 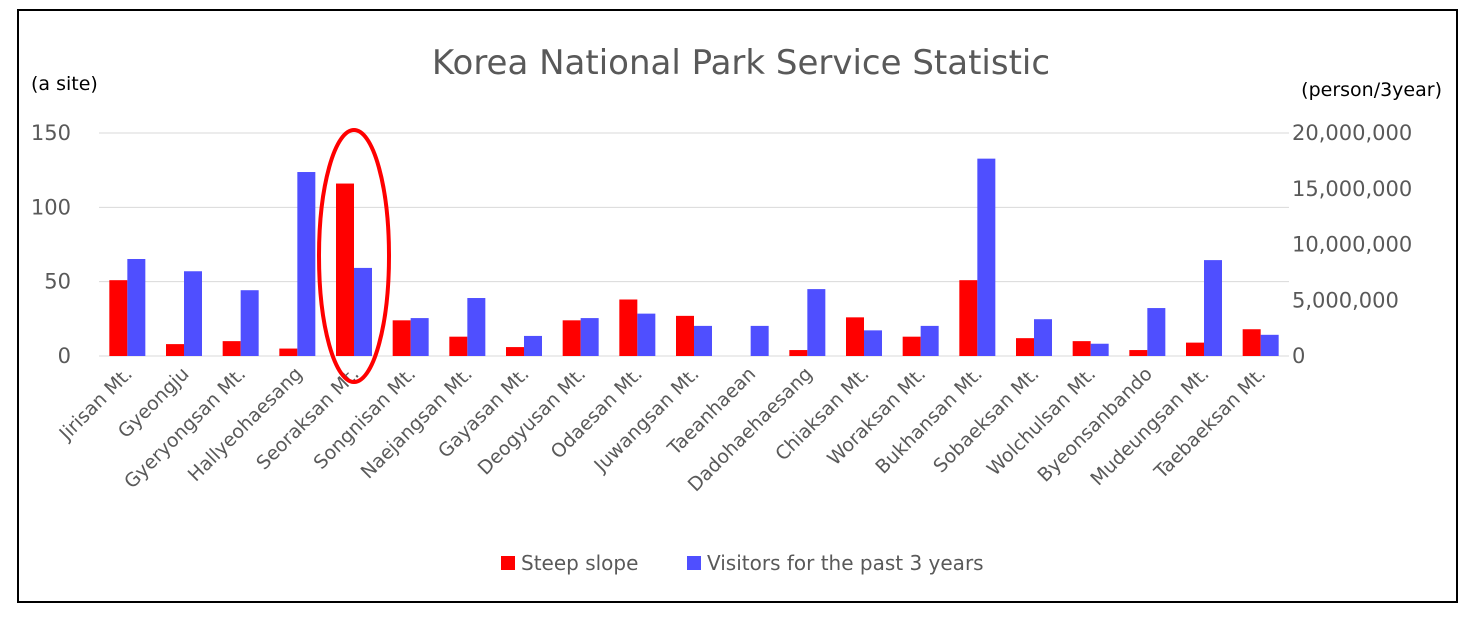 What do you see at coordinates (57, 282) in the screenshot?
I see `left-tick-label: 50` at bounding box center [57, 282].